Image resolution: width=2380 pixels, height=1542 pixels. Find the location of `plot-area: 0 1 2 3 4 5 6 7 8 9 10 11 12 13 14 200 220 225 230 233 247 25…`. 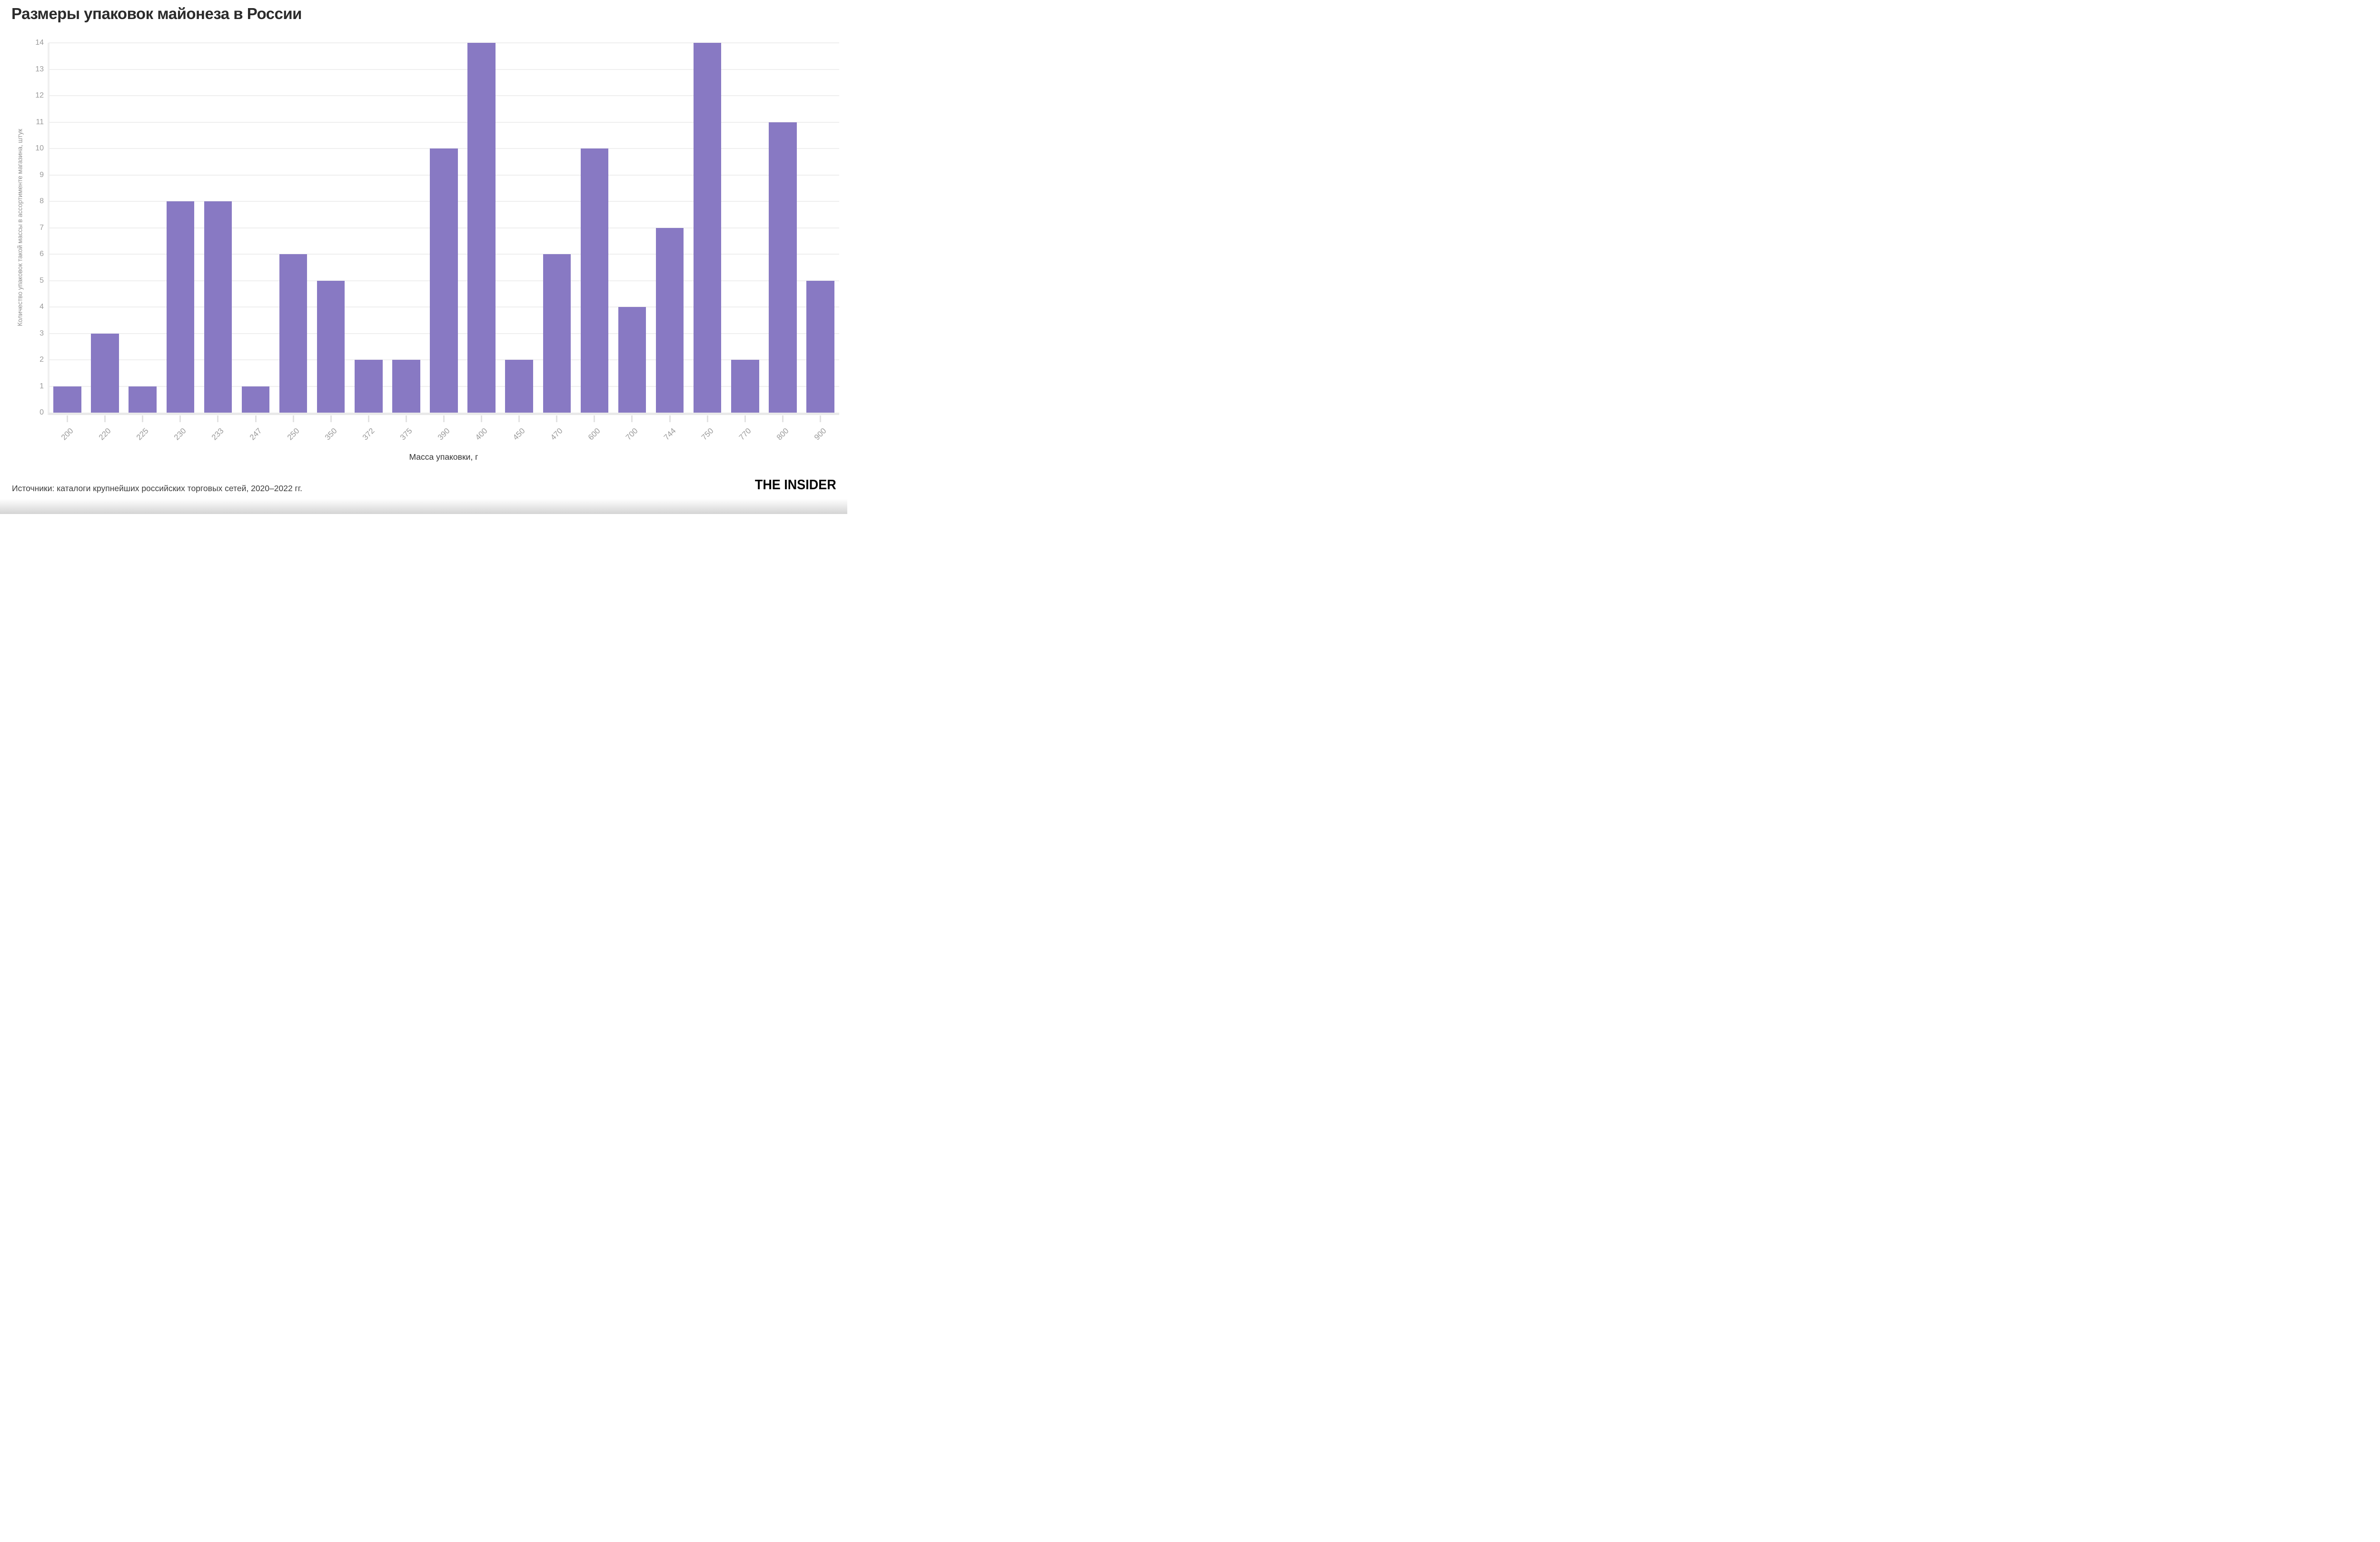

plot-area: 0 1 2 3 4 5 6 7 8 9 10 11 12 13 14 200 220 225 230 233 247 25… is located at coordinates (437, 240).